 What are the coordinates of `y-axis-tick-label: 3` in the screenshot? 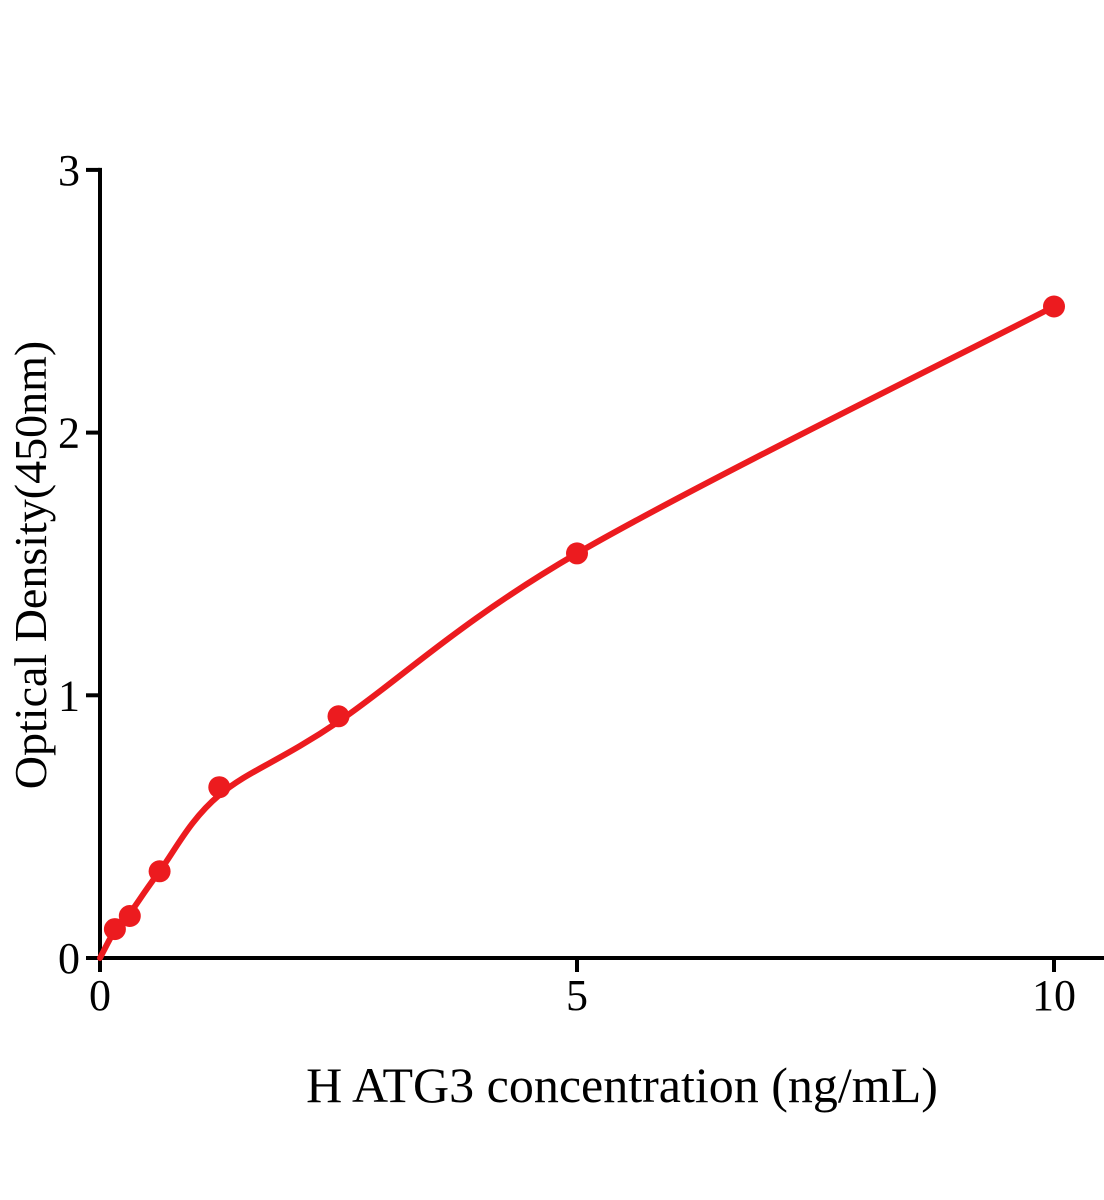 It's located at (69, 170).